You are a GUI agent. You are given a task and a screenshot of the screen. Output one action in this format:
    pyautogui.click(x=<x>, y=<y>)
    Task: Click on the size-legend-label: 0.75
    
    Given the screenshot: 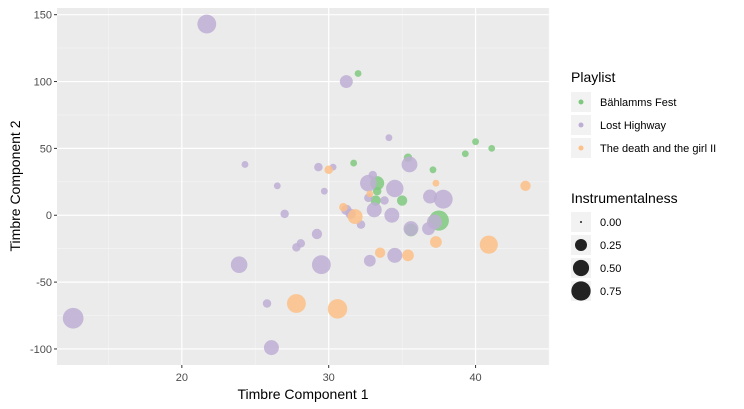 What is the action you would take?
    pyautogui.click(x=610, y=292)
    